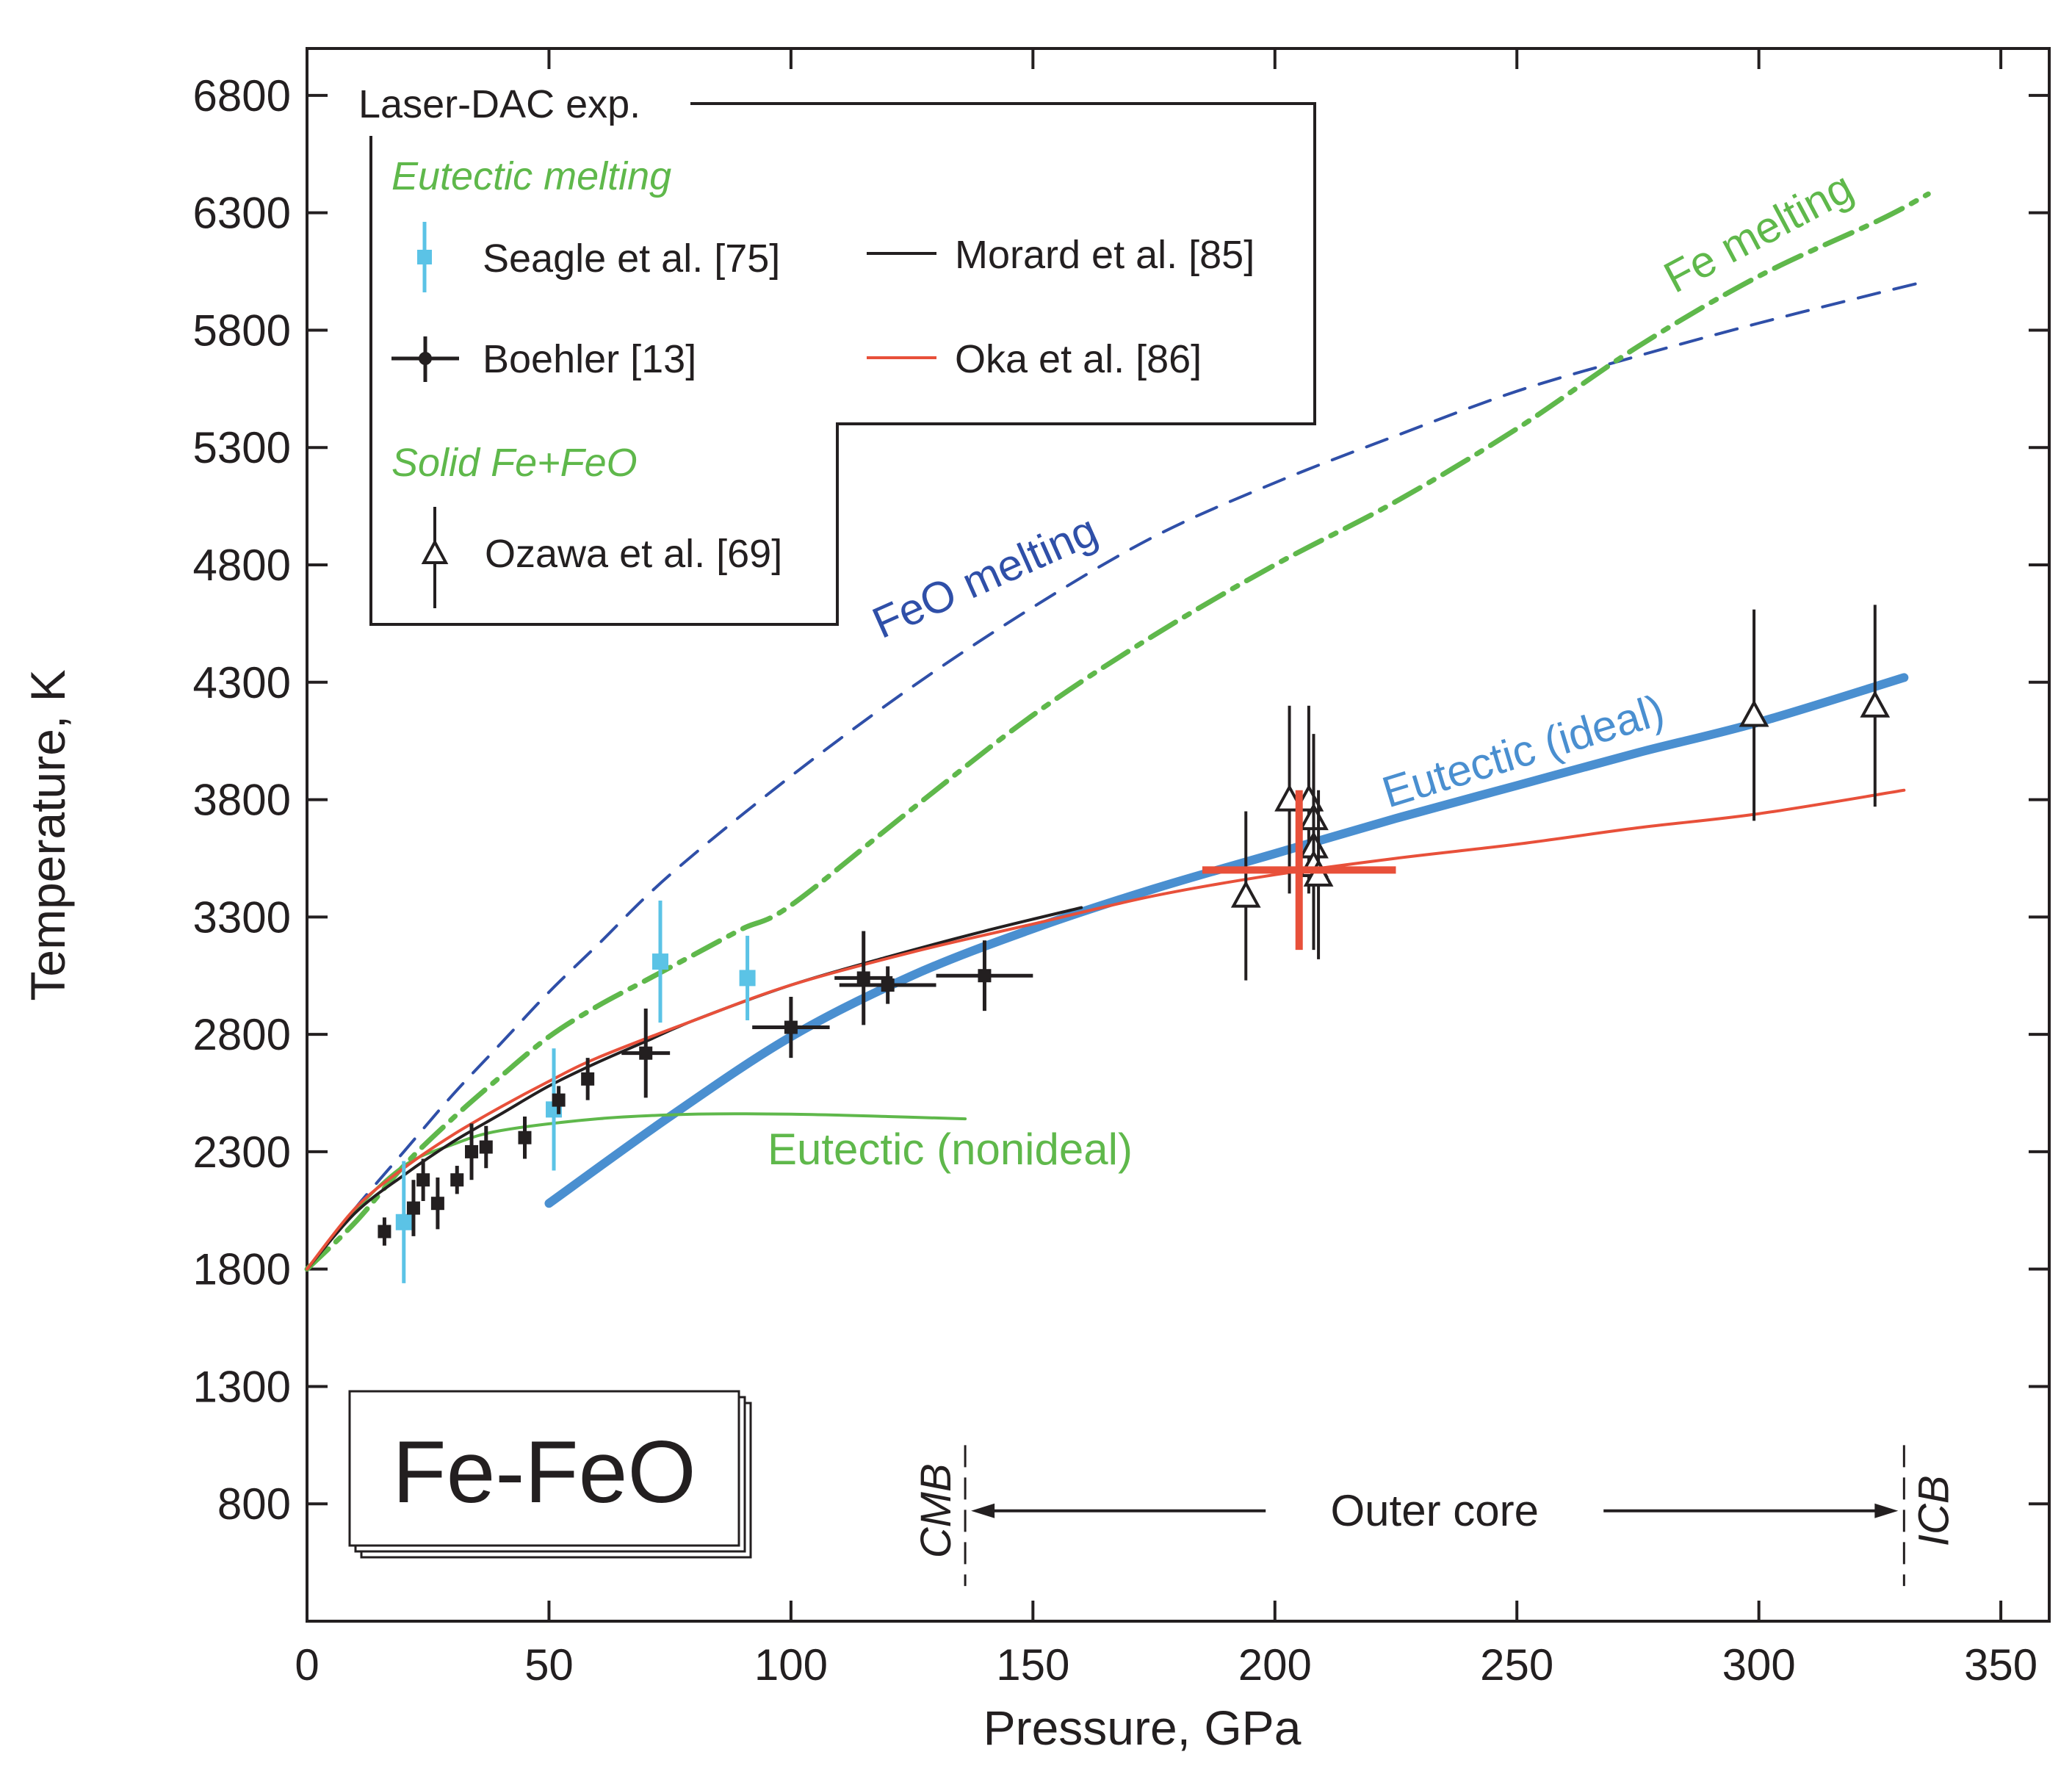  What do you see at coordinates (242, 917) in the screenshot?
I see `y-tick-label-3300: 3300` at bounding box center [242, 917].